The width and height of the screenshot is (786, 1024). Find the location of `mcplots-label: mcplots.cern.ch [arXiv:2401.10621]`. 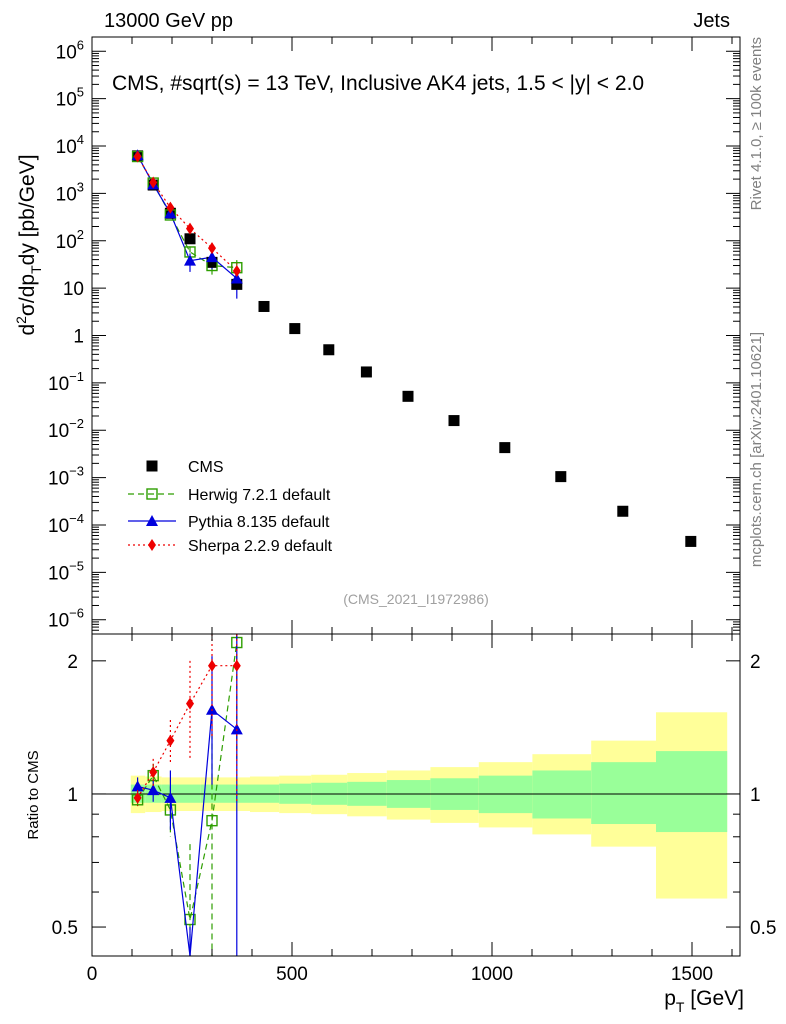

mcplots-label: mcplots.cern.ch [arXiv:2401.10621] is located at coordinates (756, 449).